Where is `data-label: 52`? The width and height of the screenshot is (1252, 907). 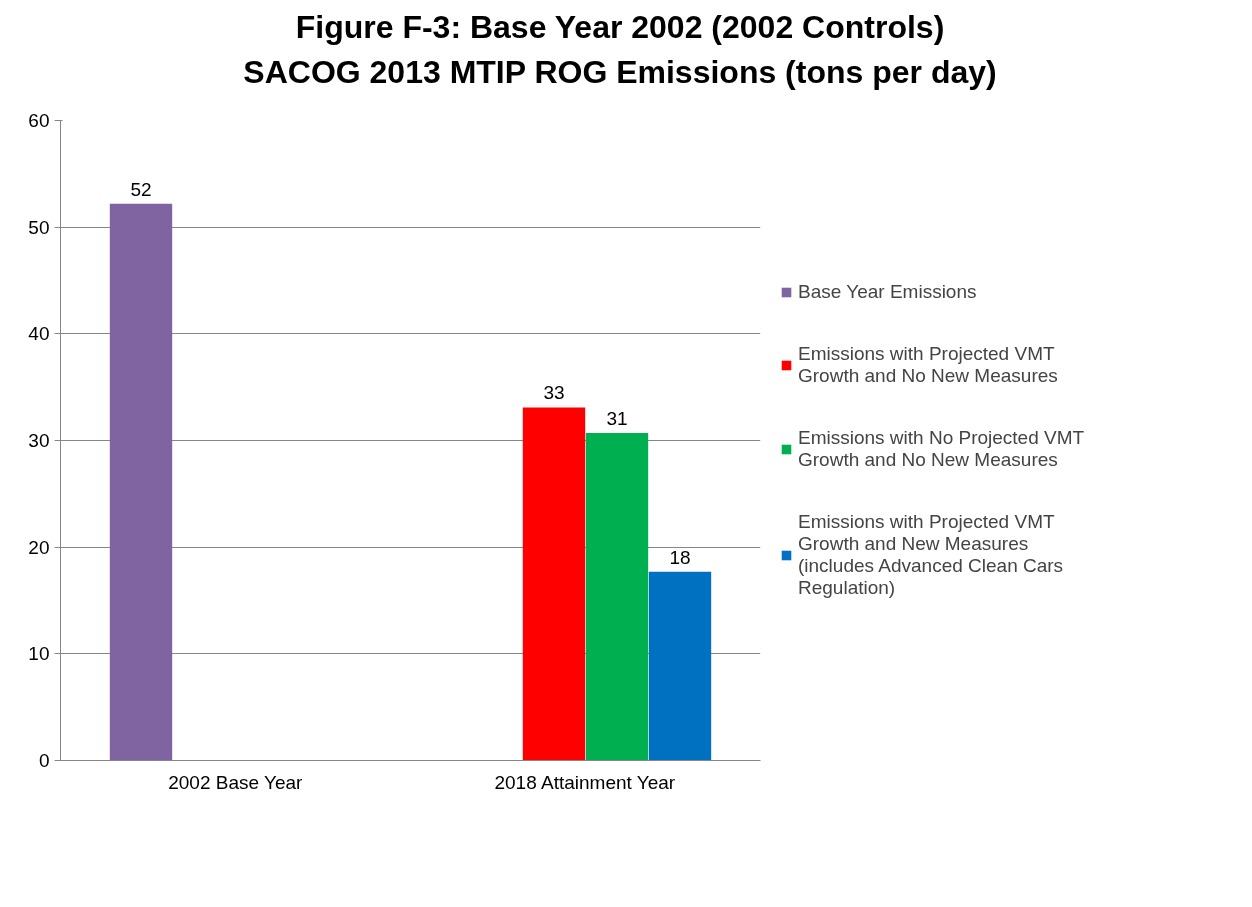
data-label: 52 is located at coordinates (141, 189).